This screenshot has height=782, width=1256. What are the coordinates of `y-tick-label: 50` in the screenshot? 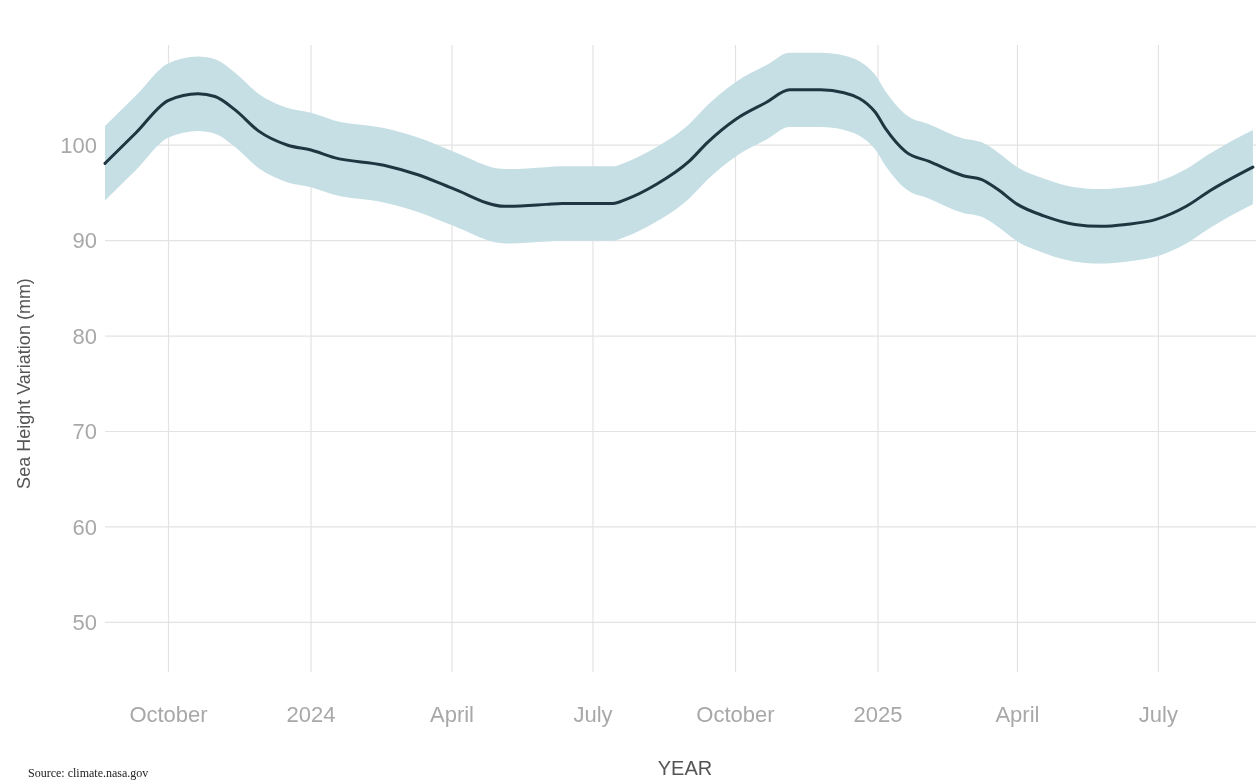 It's located at (84, 623).